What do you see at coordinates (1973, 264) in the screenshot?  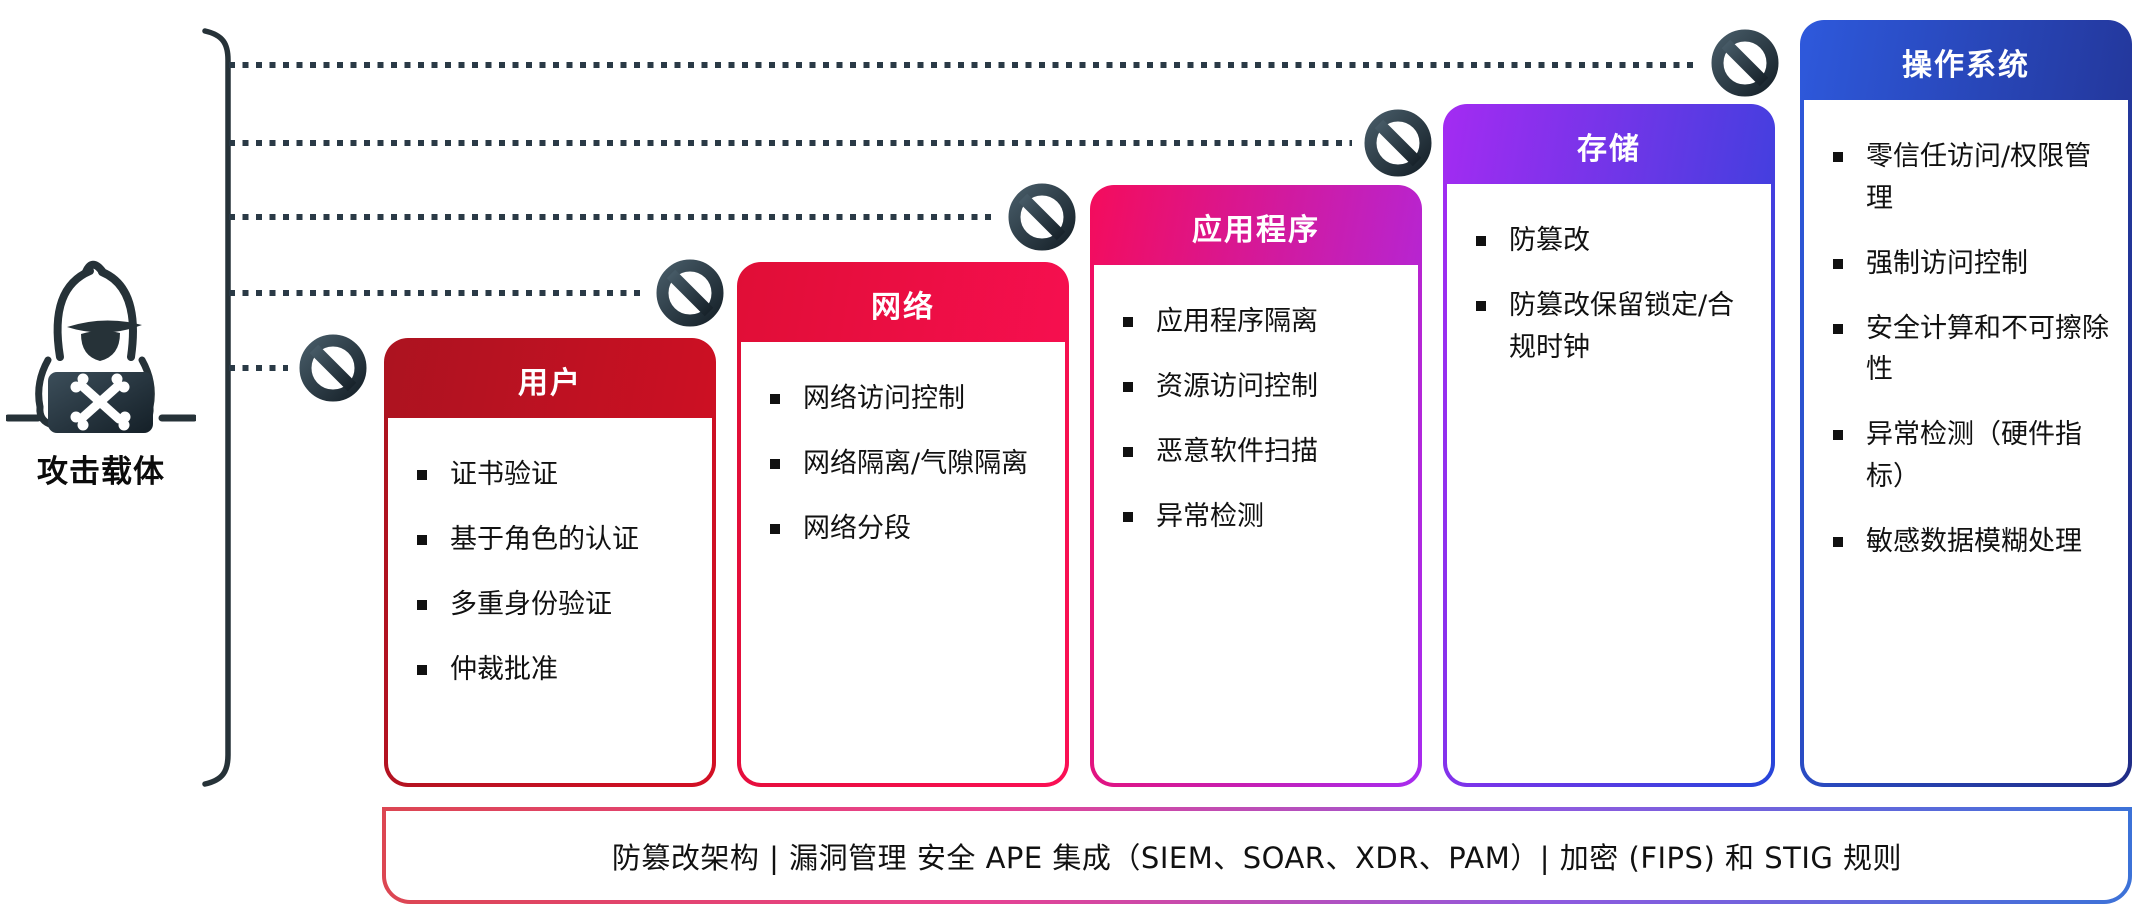 I see `list-item: 强制访问控制` at bounding box center [1973, 264].